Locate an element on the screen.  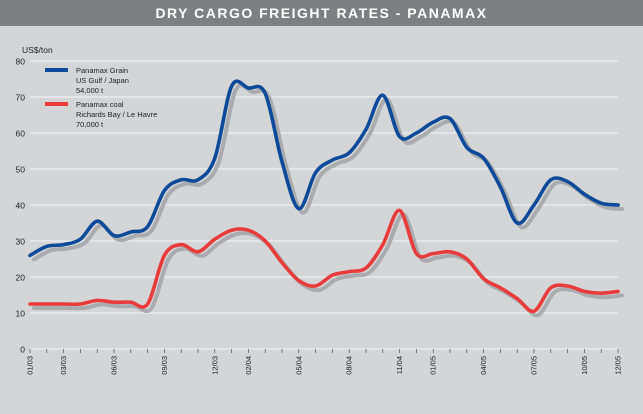
legend-label: 70,000 t is located at coordinates (90, 124).